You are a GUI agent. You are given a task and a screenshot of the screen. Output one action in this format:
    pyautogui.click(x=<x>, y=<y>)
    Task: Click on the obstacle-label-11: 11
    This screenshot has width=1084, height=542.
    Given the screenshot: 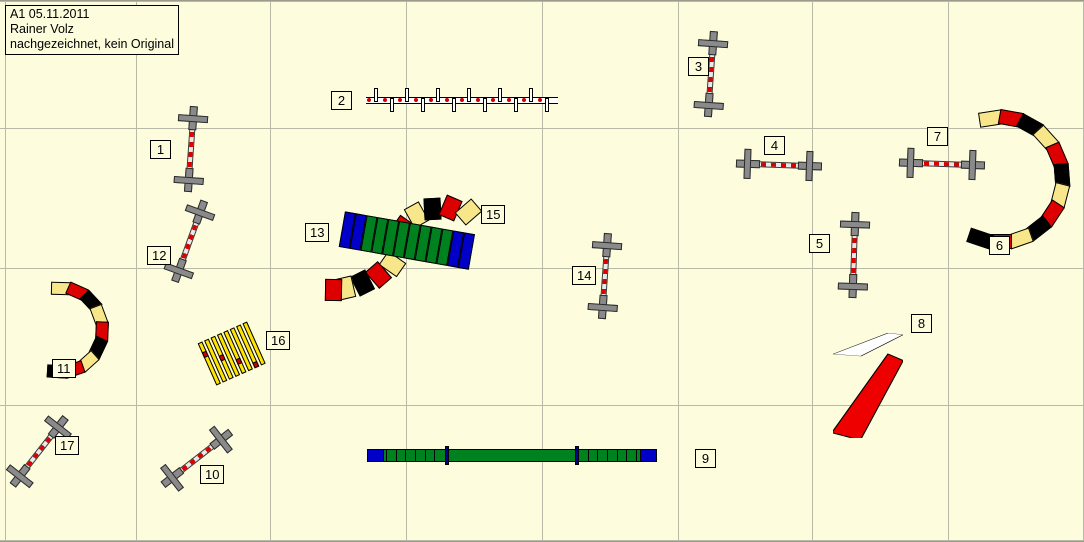 What is the action you would take?
    pyautogui.click(x=64, y=368)
    